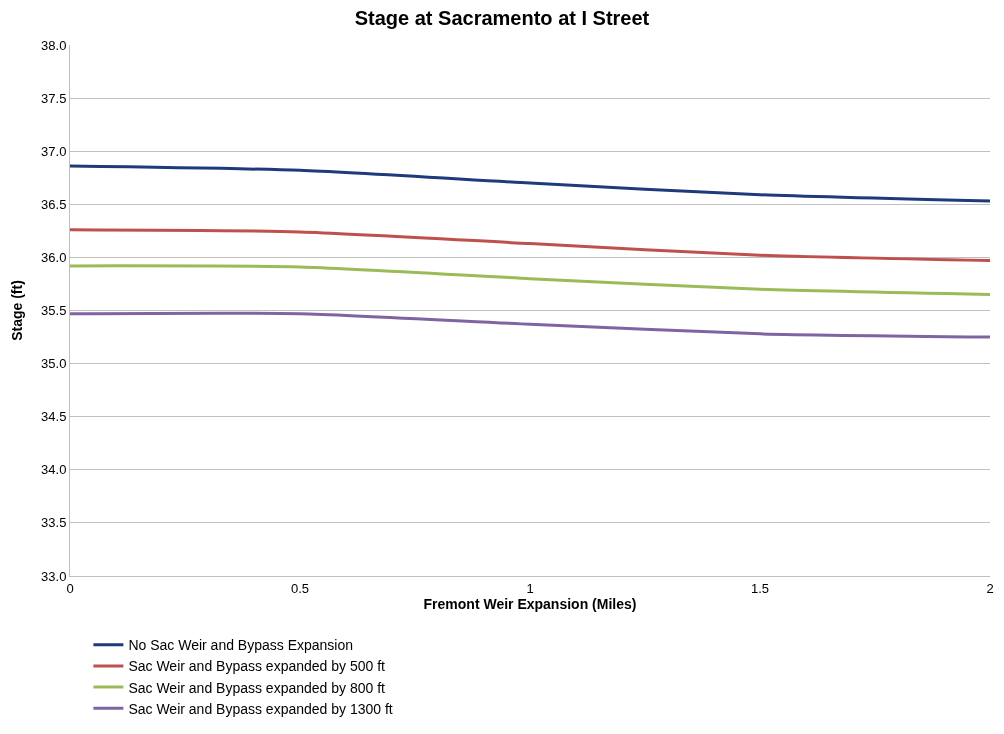 This screenshot has width=1004, height=734. What do you see at coordinates (260, 708) in the screenshot?
I see `legend-label: Sac Weir and Bypass expanded by 1300 ft` at bounding box center [260, 708].